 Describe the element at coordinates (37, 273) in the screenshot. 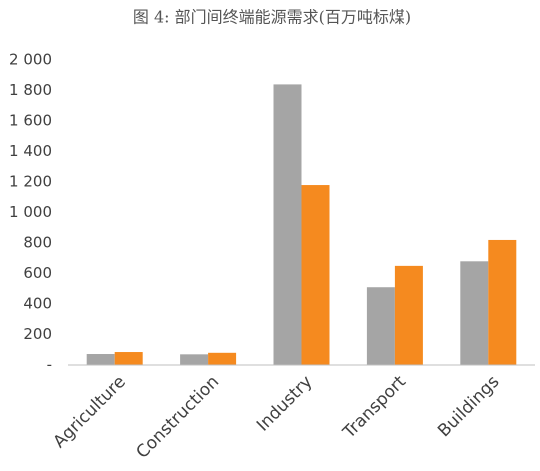

I see `y-tick-label: 600` at that location.